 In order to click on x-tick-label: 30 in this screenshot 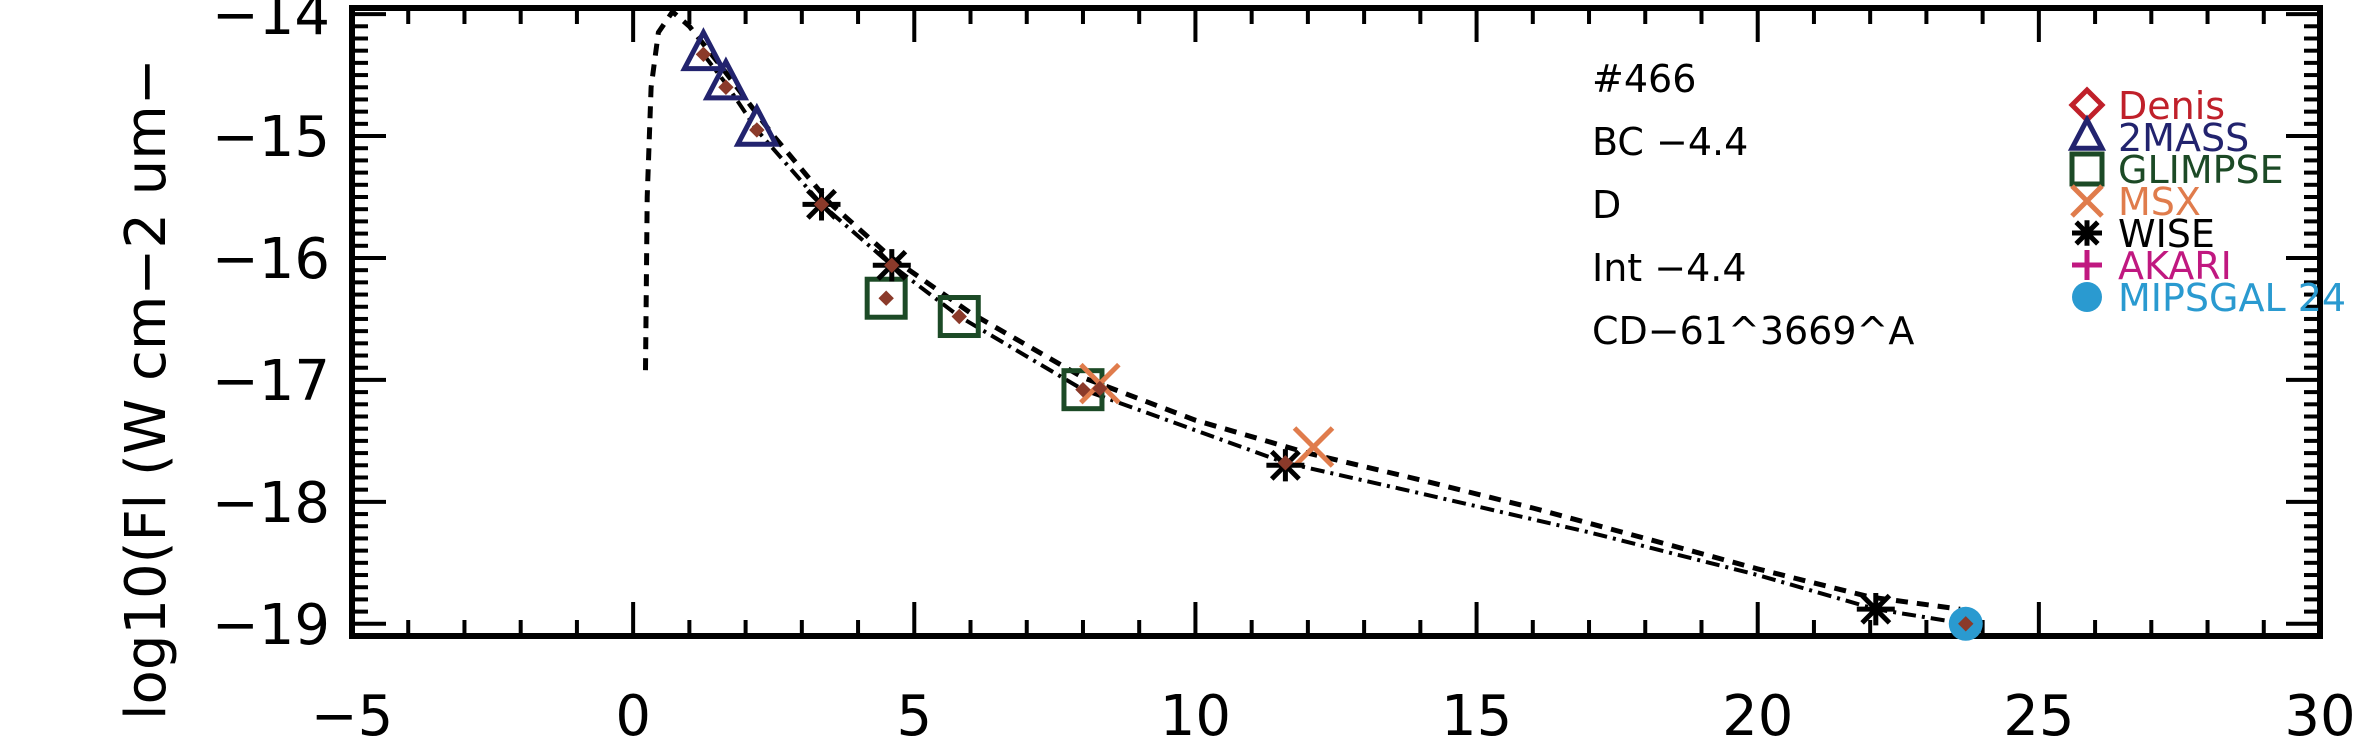, I will do `click(2319, 716)`.